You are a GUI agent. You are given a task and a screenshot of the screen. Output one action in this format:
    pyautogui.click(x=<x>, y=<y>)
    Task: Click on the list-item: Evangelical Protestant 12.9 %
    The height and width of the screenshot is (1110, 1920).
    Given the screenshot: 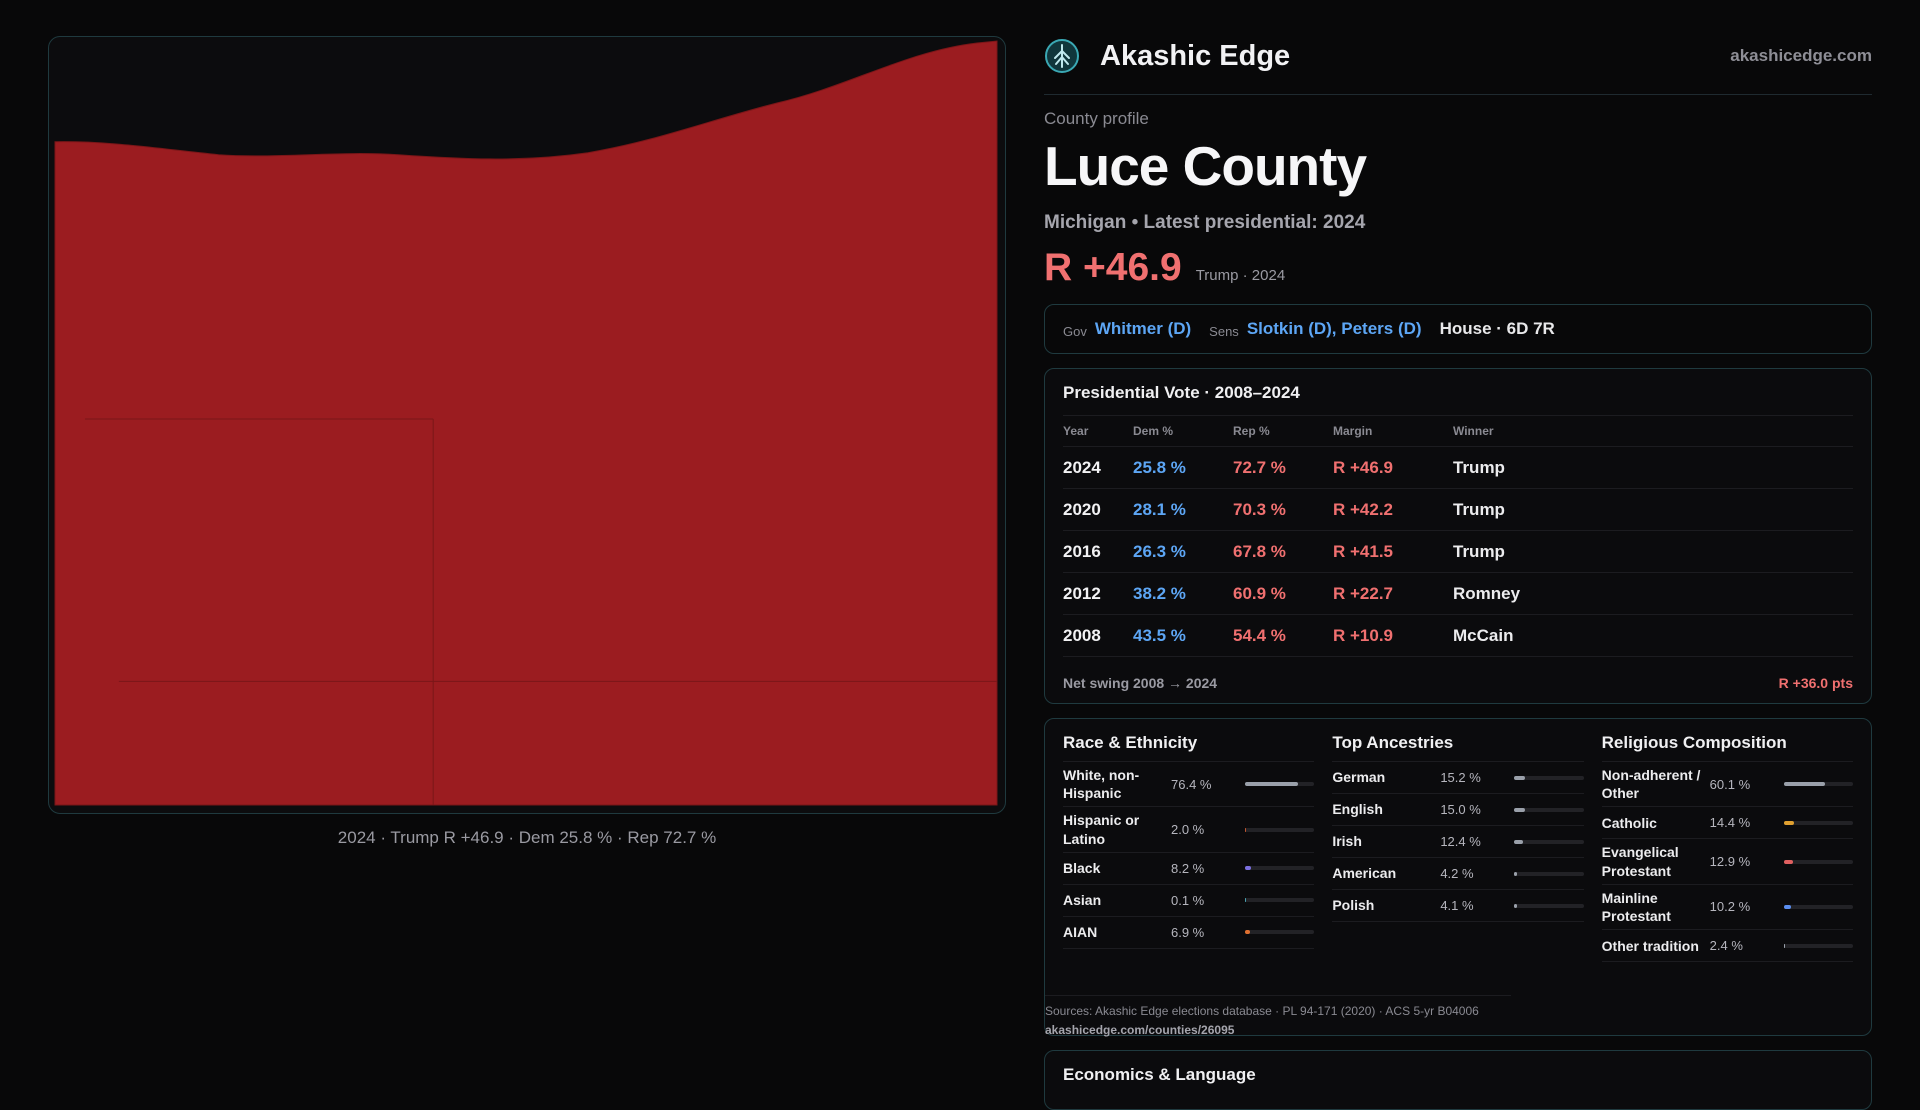 What is the action you would take?
    pyautogui.click(x=1727, y=862)
    